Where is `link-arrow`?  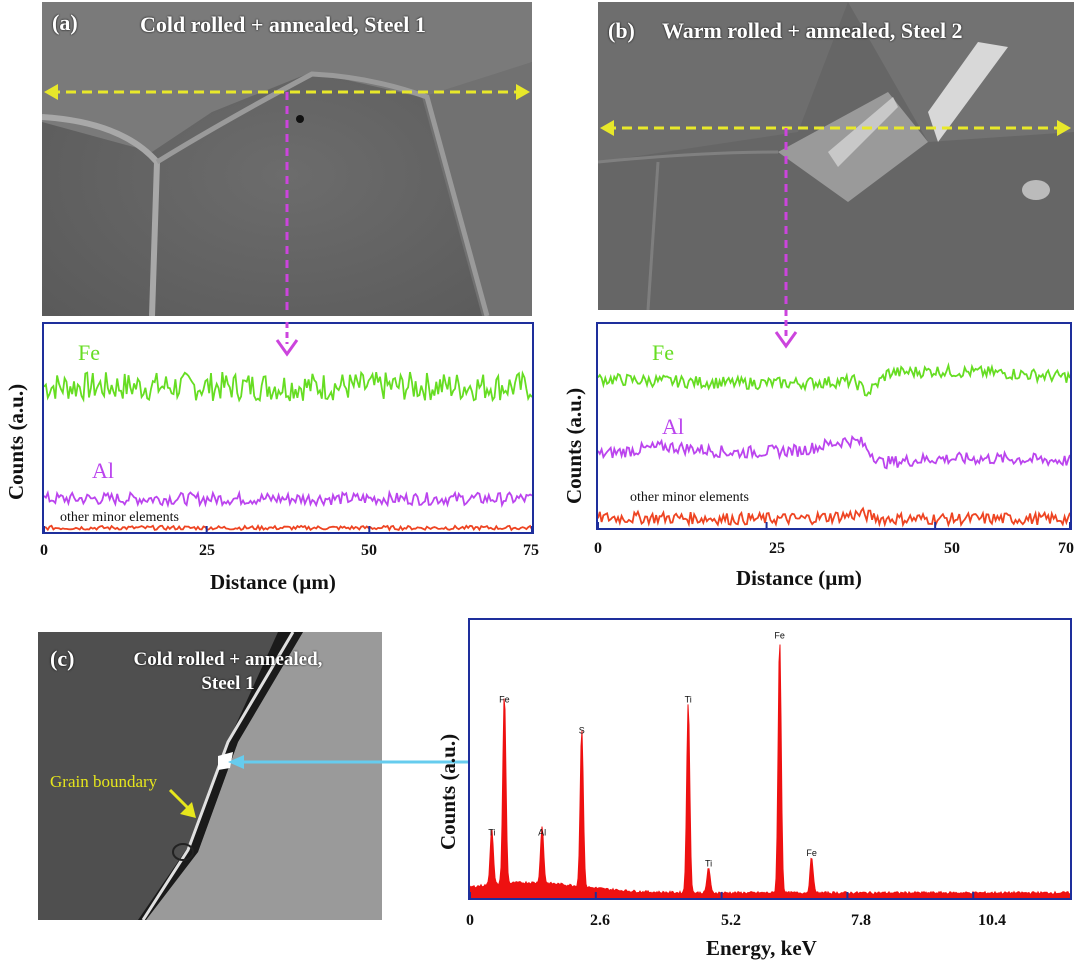
link-arrow is located at coordinates (350, 762).